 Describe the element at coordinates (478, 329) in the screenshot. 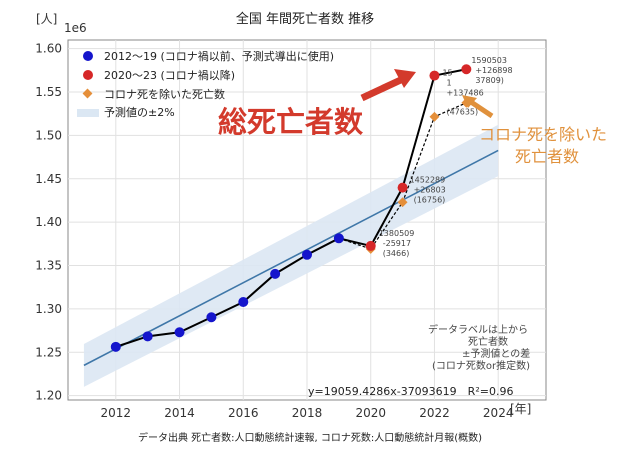

I see `note-line-1: データラベルは上から` at that location.